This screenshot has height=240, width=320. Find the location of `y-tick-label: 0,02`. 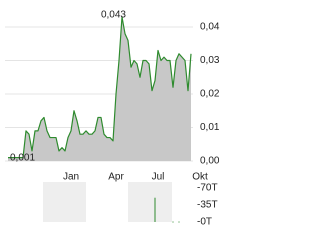

y-tick-label: 0,02 is located at coordinates (210, 94).